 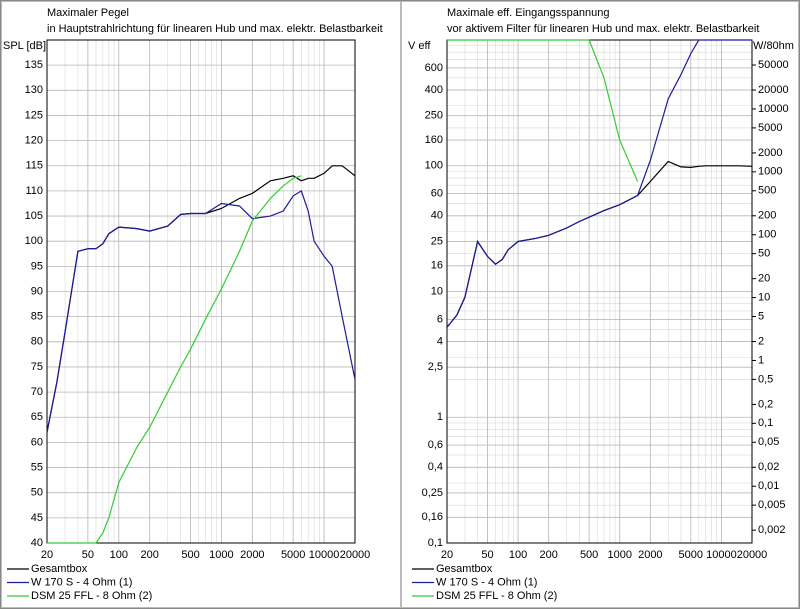 I want to click on y2-tick-label: 50000, so click(x=773, y=65).